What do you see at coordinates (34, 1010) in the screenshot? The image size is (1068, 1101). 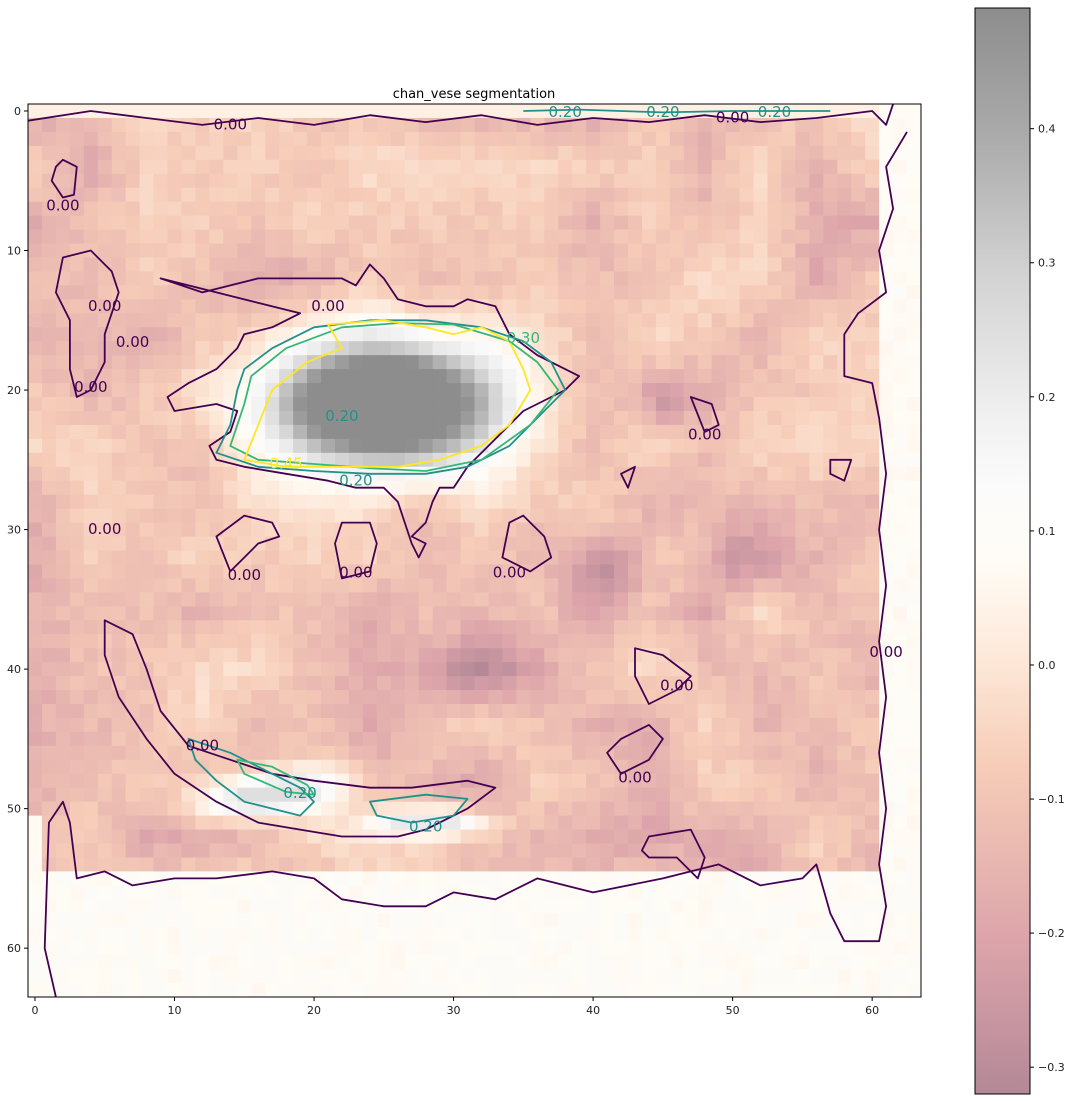 I see `x-tick-label: 0` at bounding box center [34, 1010].